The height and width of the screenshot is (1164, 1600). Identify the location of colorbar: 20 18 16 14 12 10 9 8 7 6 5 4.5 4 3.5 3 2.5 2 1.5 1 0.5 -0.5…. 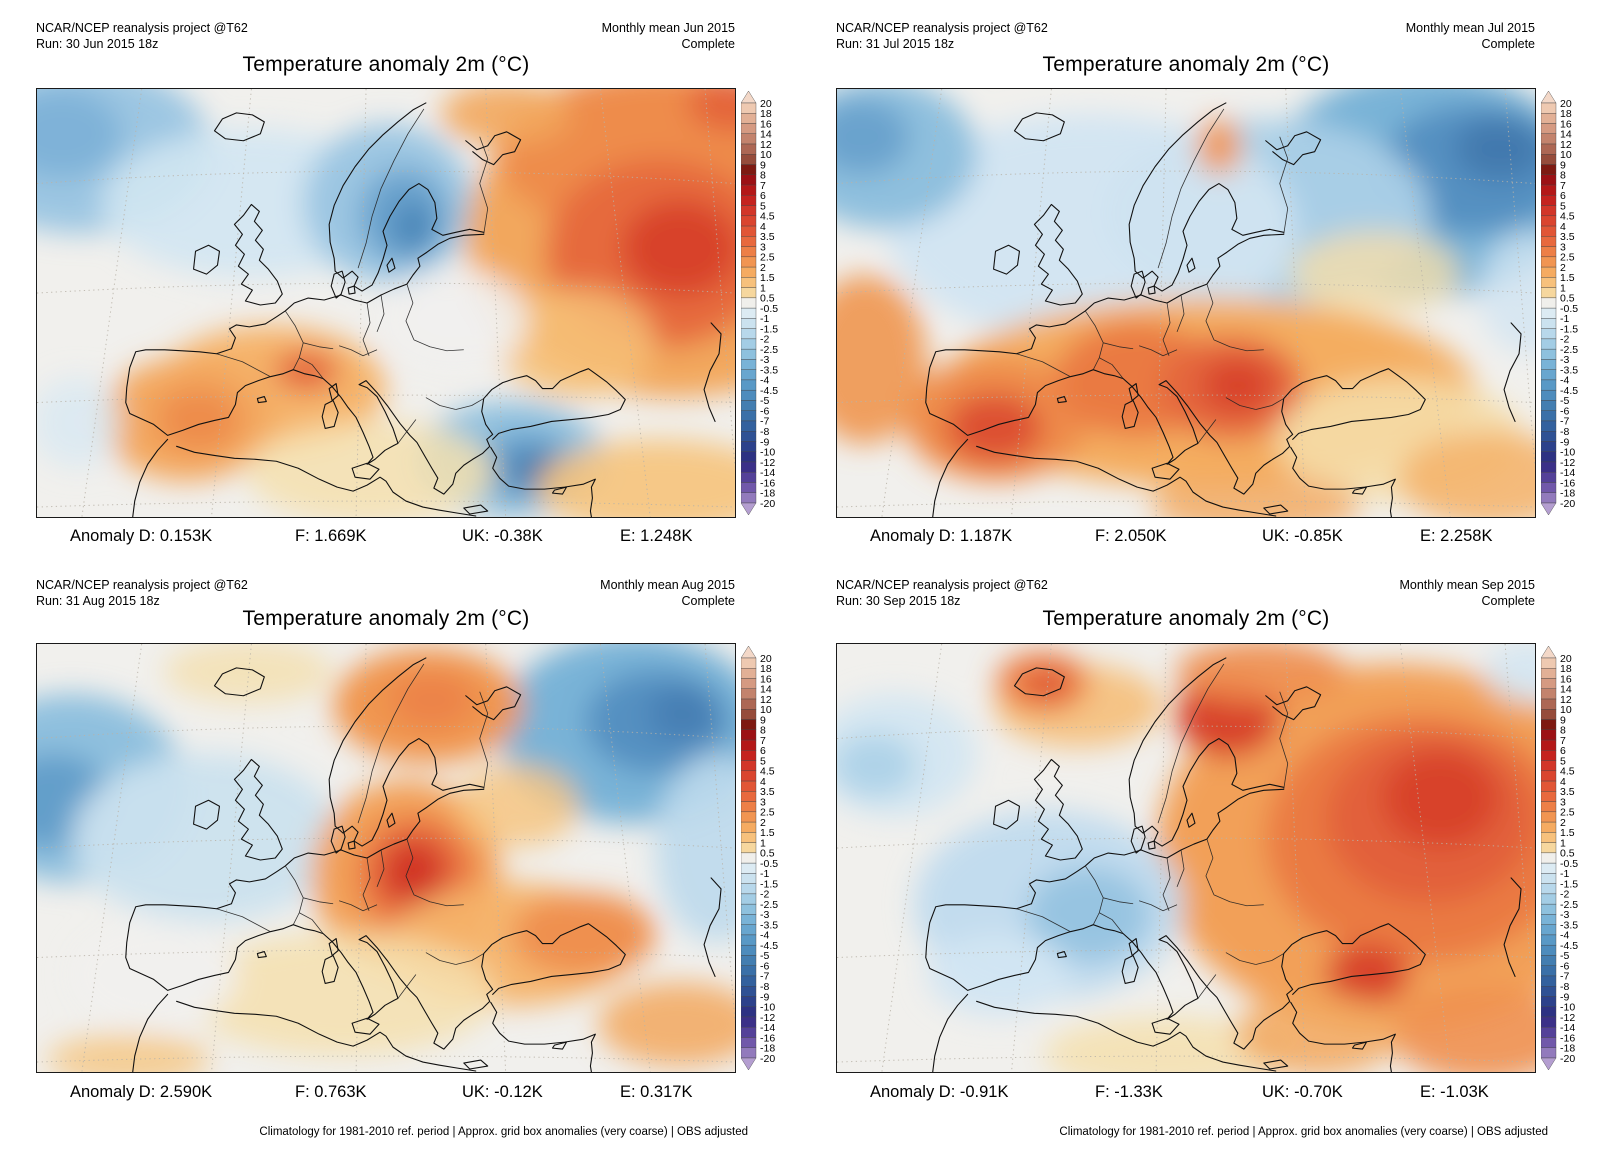
(1561, 303).